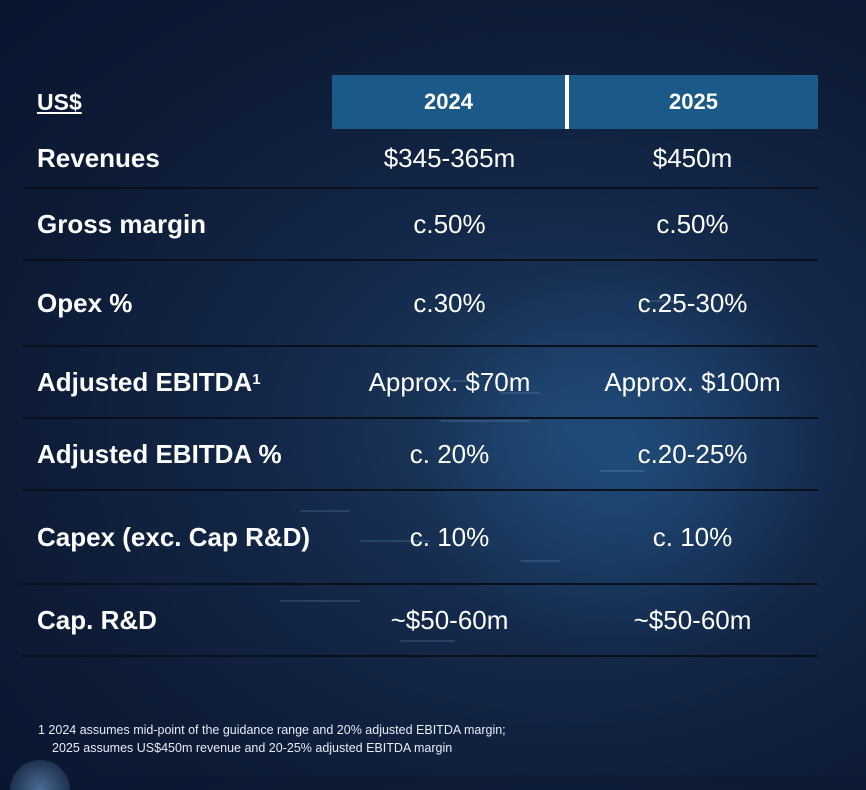  Describe the element at coordinates (177, 224) in the screenshot. I see `row-label: Gross margin` at that location.